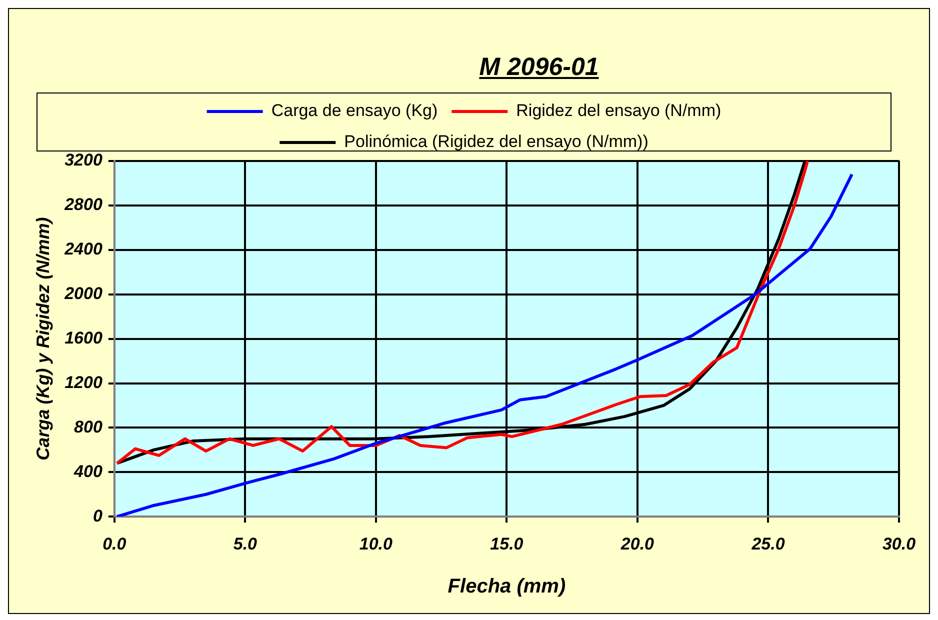  I want to click on x-tick-label: 20.0, so click(637, 544).